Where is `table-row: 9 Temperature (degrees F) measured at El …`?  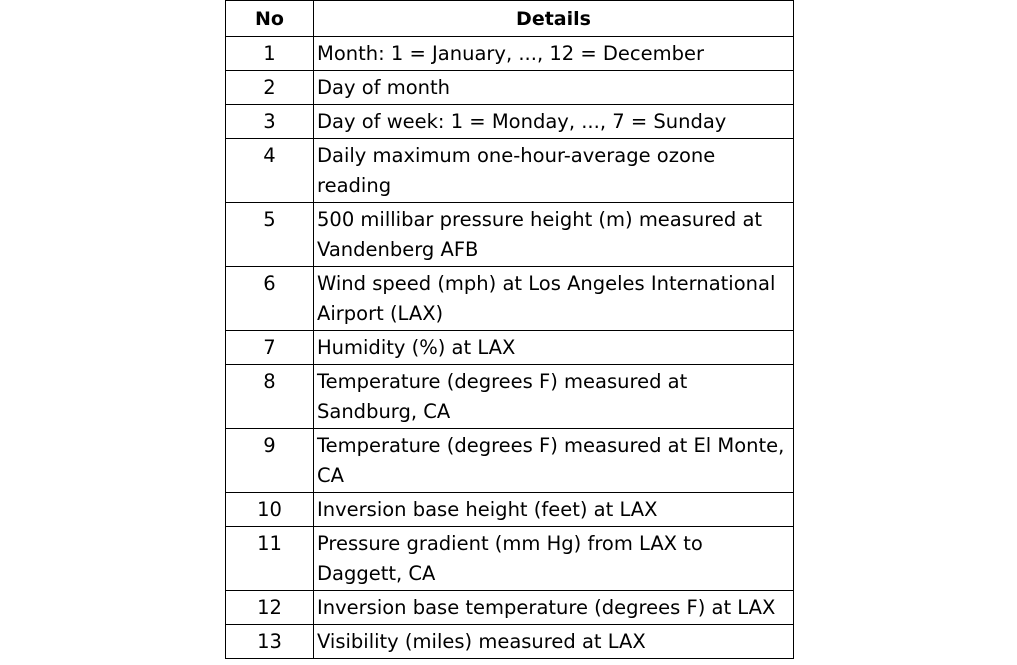 table-row: 9 Temperature (degrees F) measured at El … is located at coordinates (509, 460).